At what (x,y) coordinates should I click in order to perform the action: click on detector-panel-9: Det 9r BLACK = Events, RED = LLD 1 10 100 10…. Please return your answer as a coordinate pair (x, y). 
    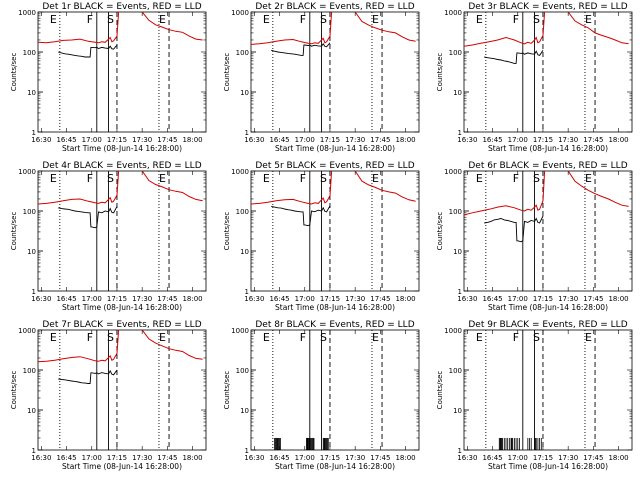
    Looking at the image, I should click on (534, 395).